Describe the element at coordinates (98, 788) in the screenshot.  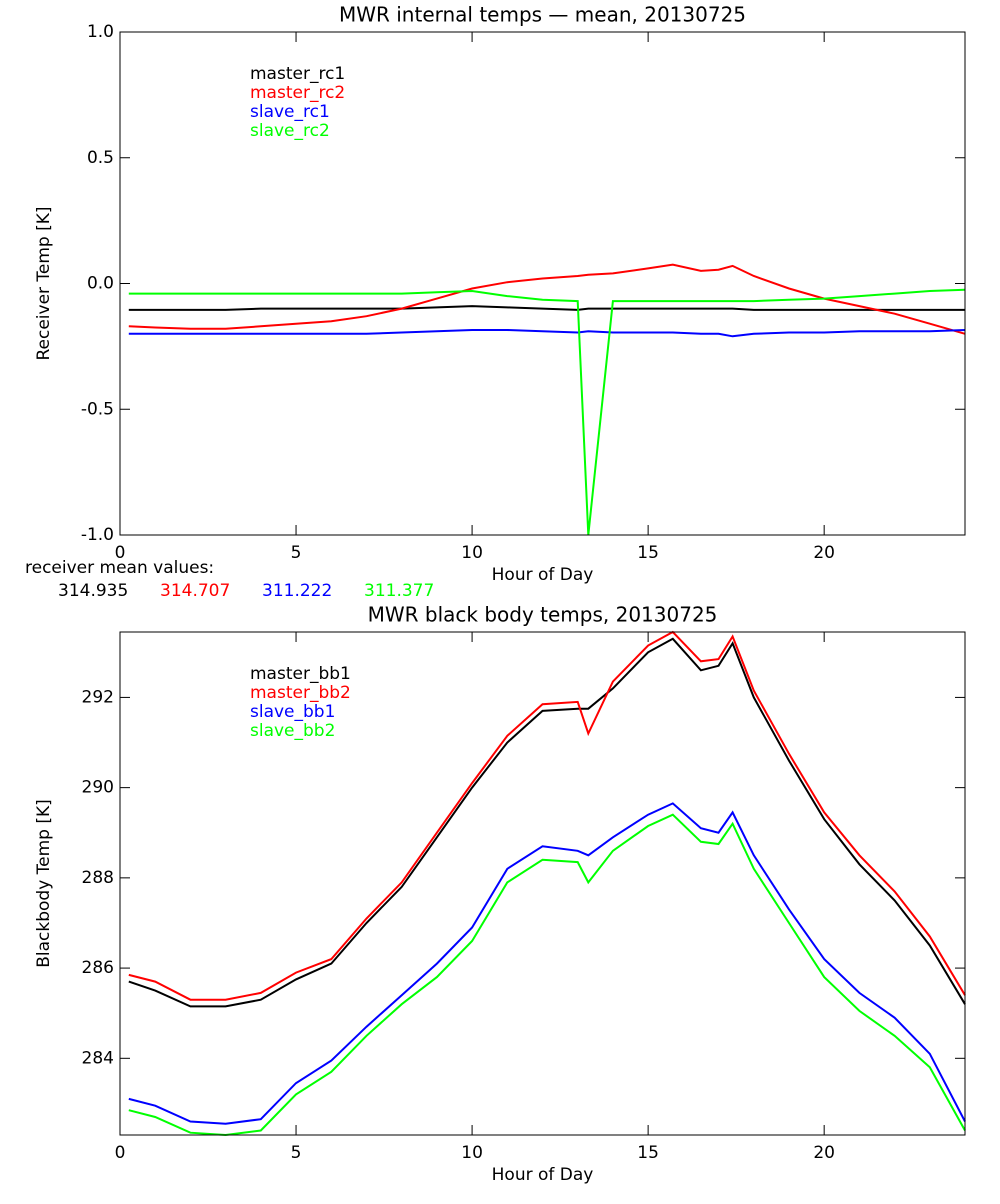
I see `y-tick-label: 290` at that location.